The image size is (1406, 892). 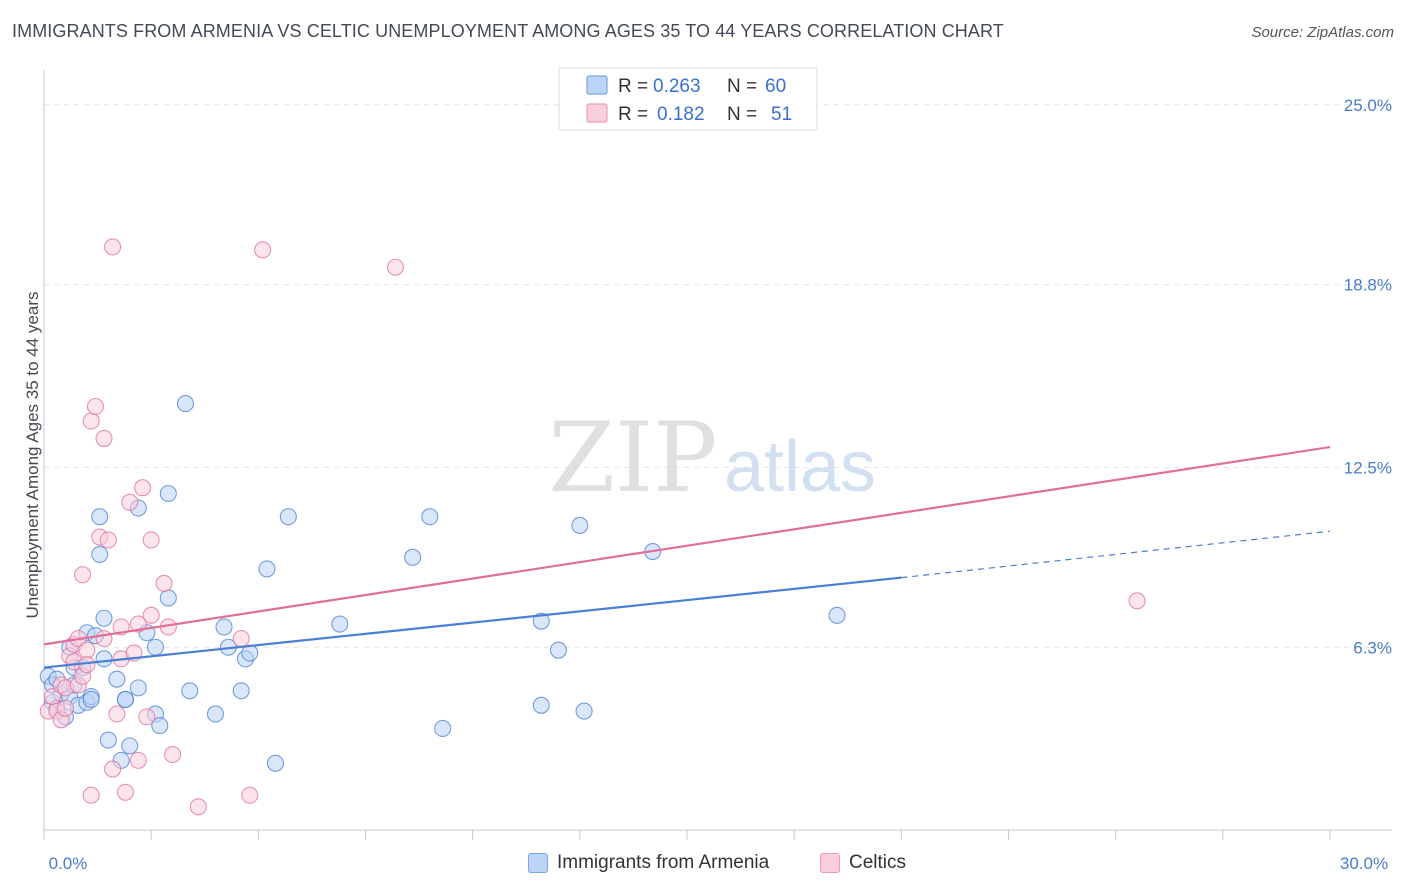 What do you see at coordinates (1368, 376) in the screenshot?
I see `y-tick-labels: 6.3% 12.5% 18.8% 25.0%` at bounding box center [1368, 376].